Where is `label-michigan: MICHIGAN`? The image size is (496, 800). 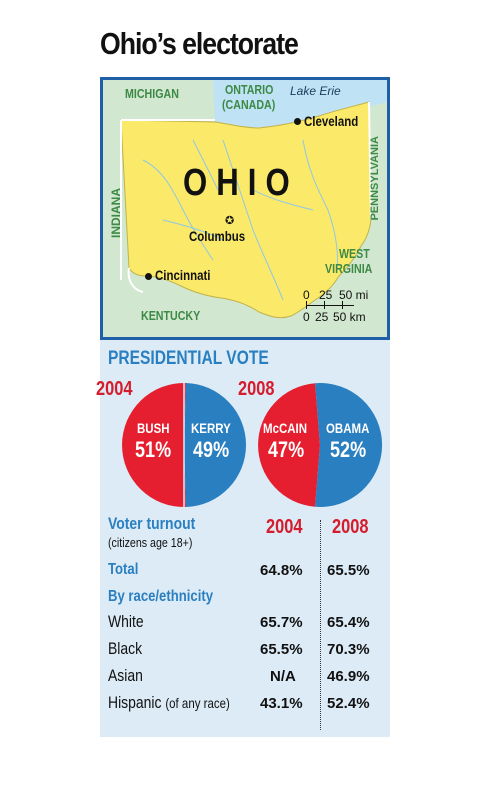 label-michigan: MICHIGAN is located at coordinates (152, 93).